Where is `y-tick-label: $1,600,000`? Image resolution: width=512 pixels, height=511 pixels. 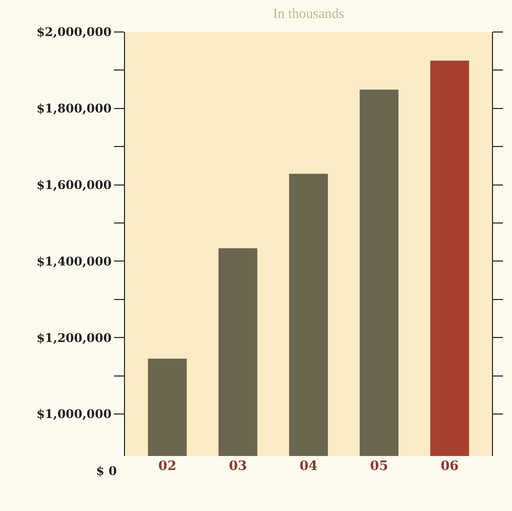 y-tick-label: $1,600,000 is located at coordinates (74, 185).